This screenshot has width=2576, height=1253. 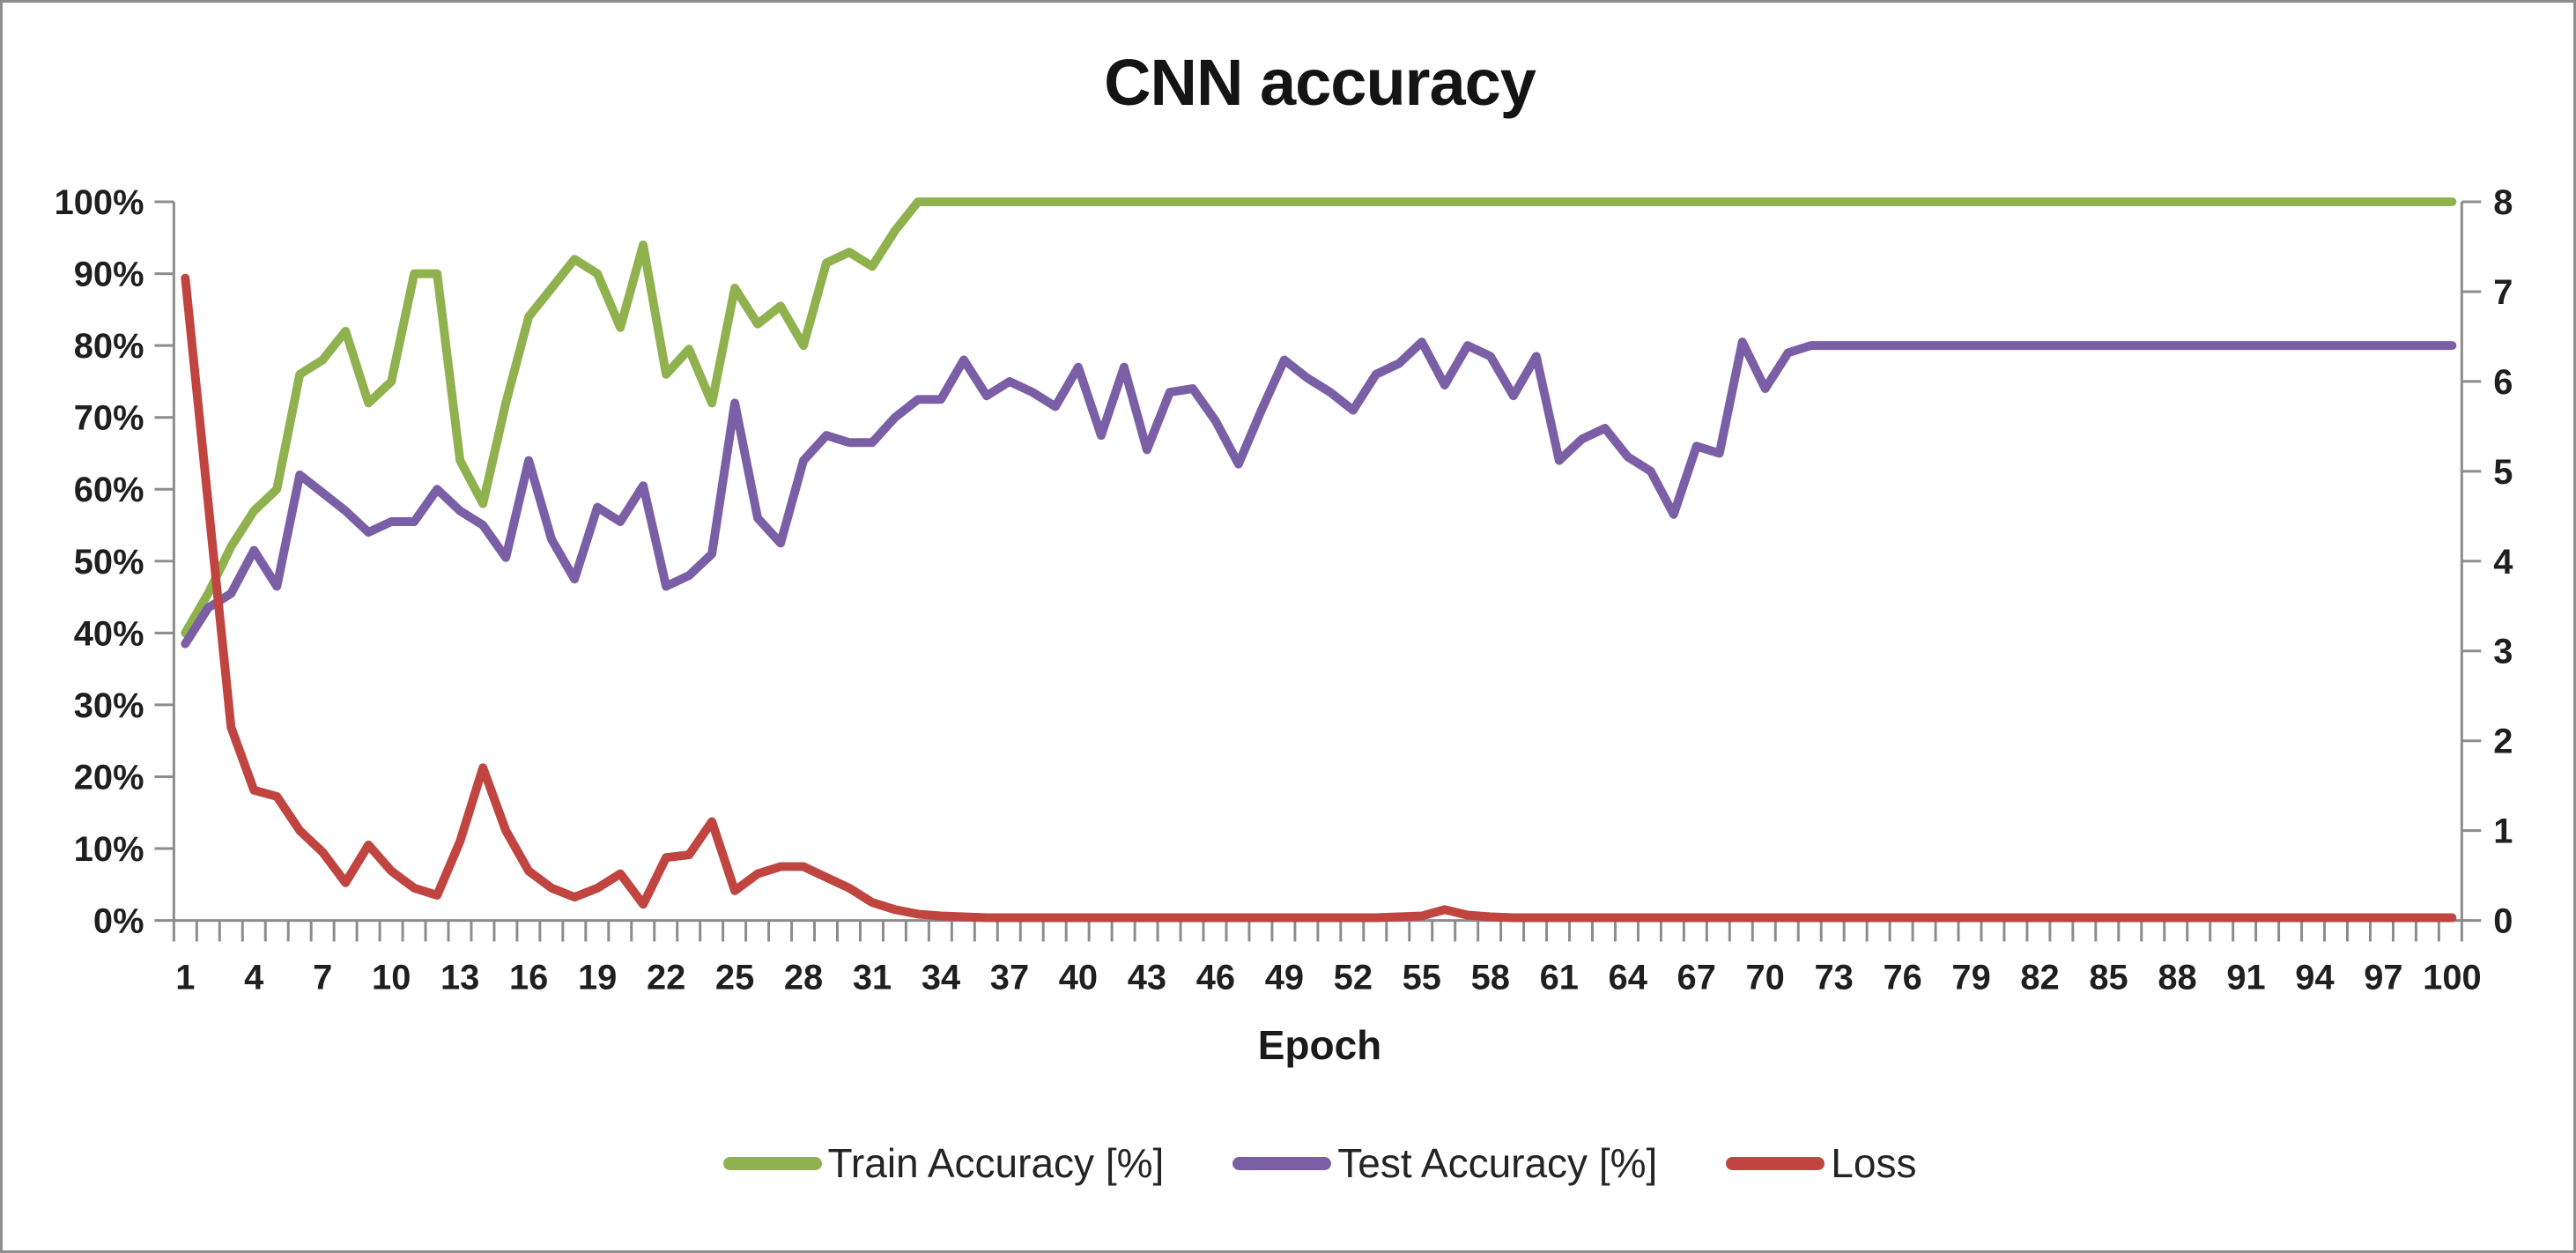 What do you see at coordinates (1216, 978) in the screenshot?
I see `x-axis-tick-label: 46` at bounding box center [1216, 978].